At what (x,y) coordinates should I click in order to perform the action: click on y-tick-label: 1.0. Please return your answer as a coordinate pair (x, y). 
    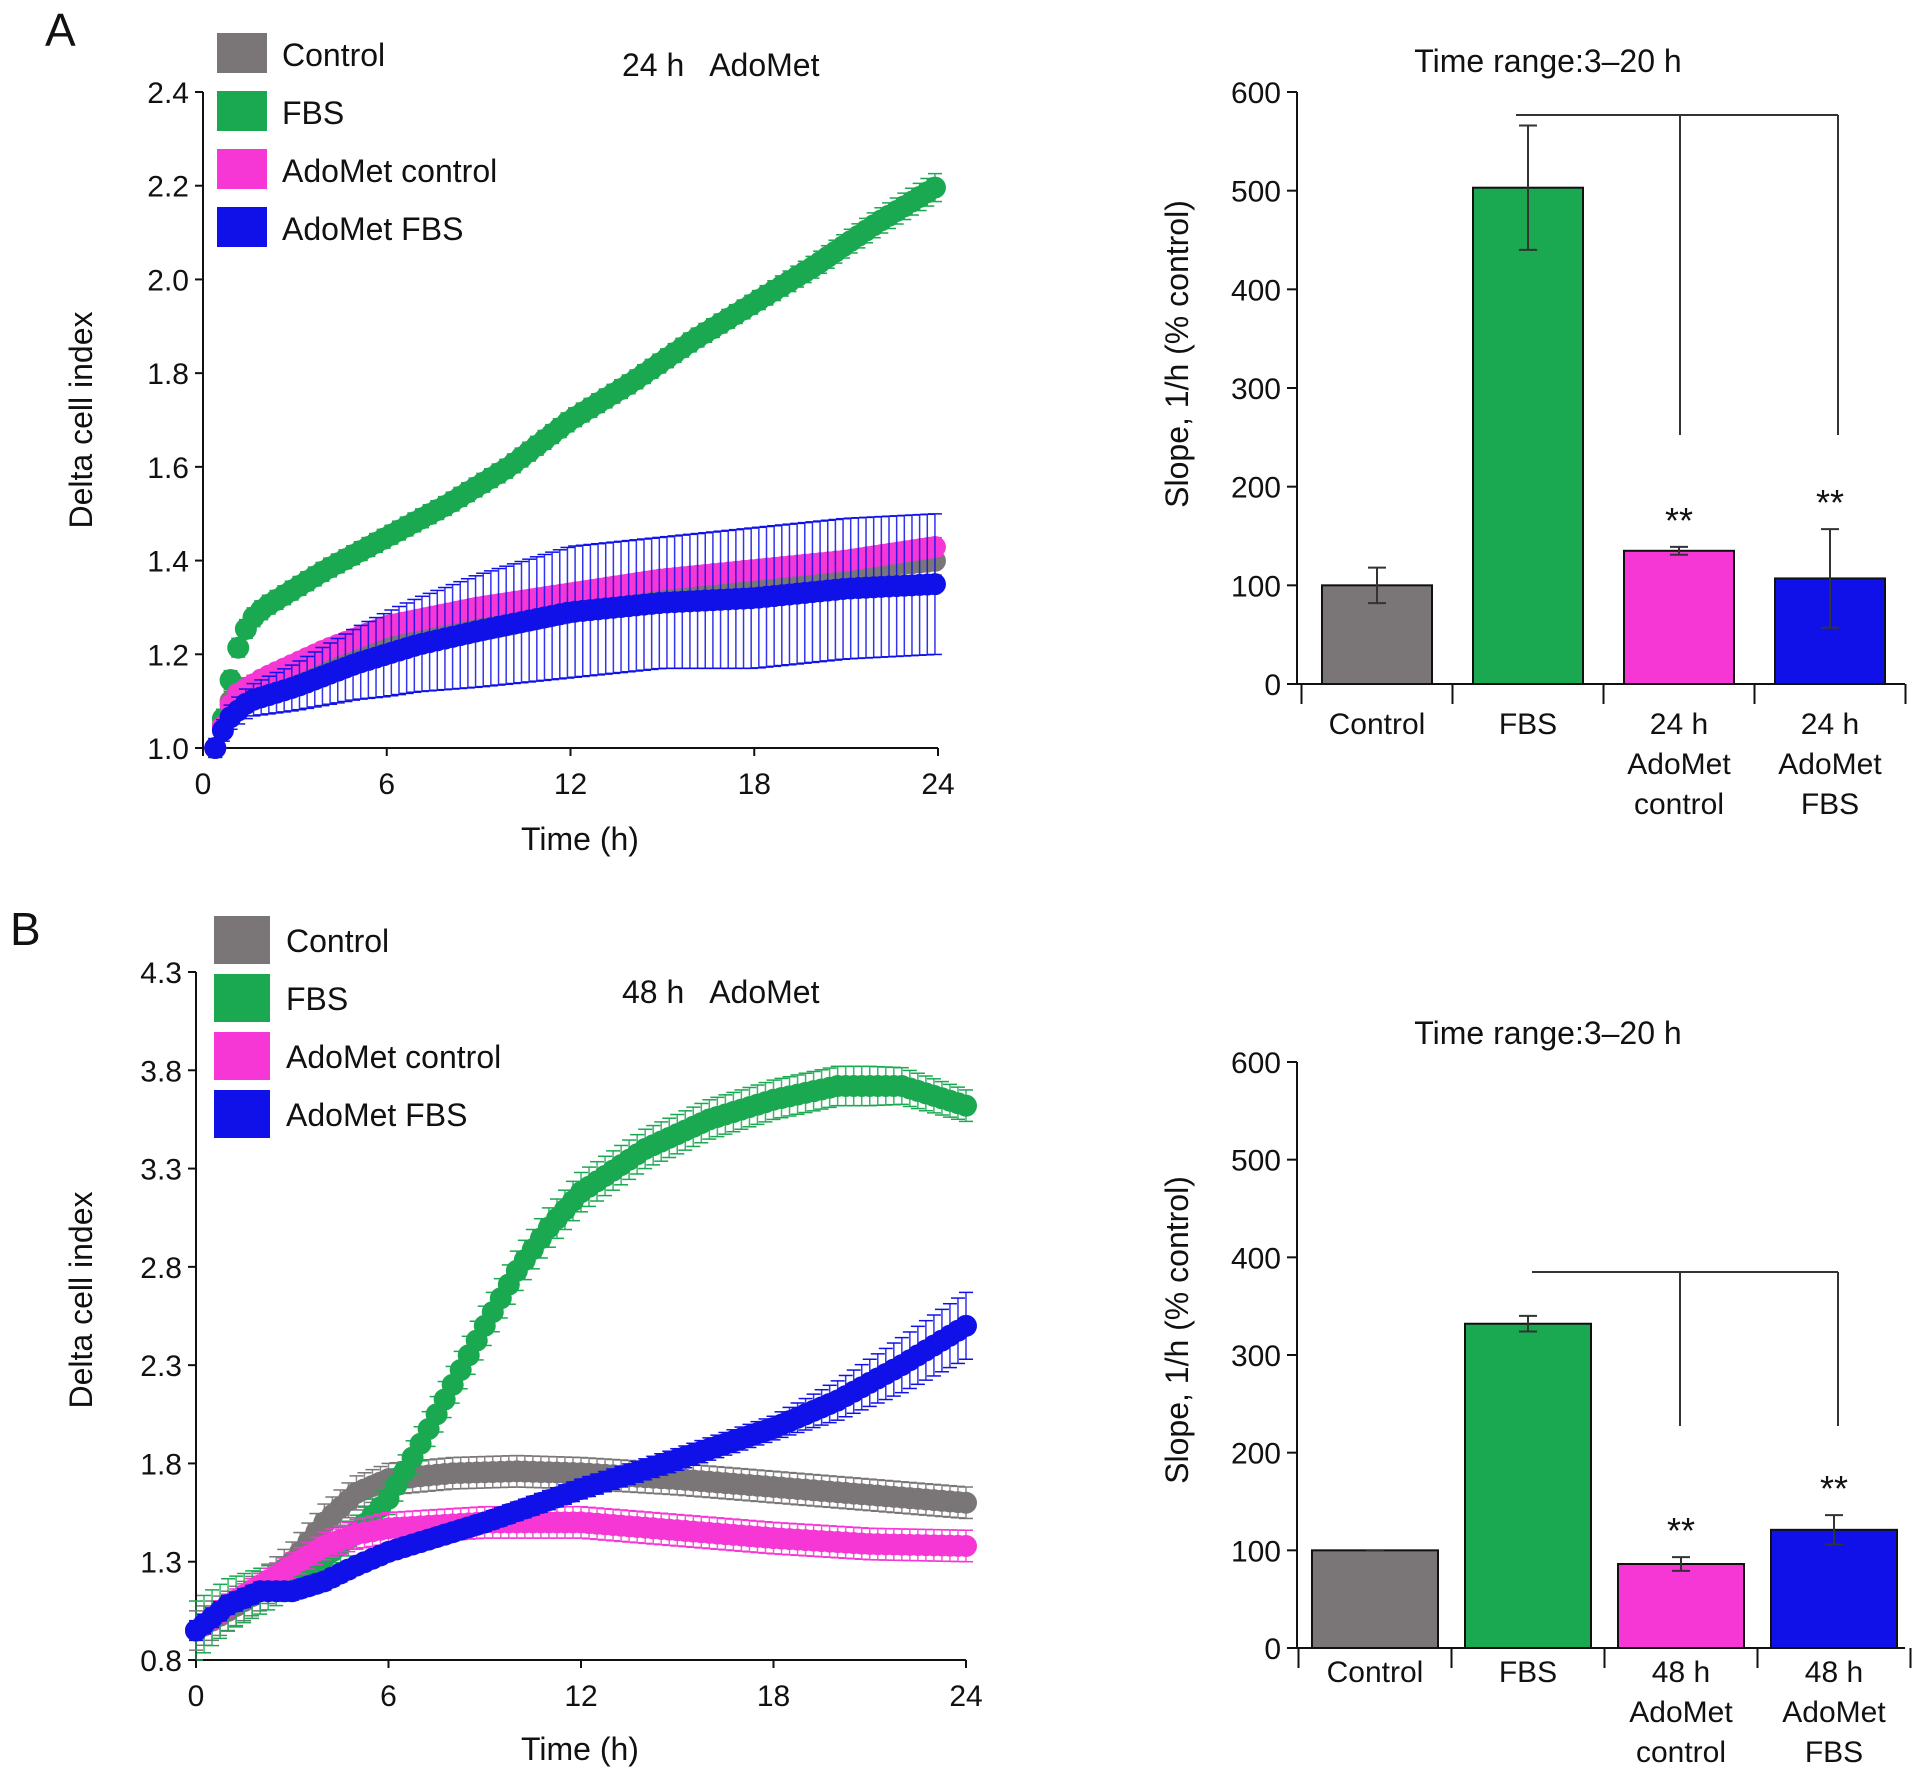
    Looking at the image, I should click on (168, 749).